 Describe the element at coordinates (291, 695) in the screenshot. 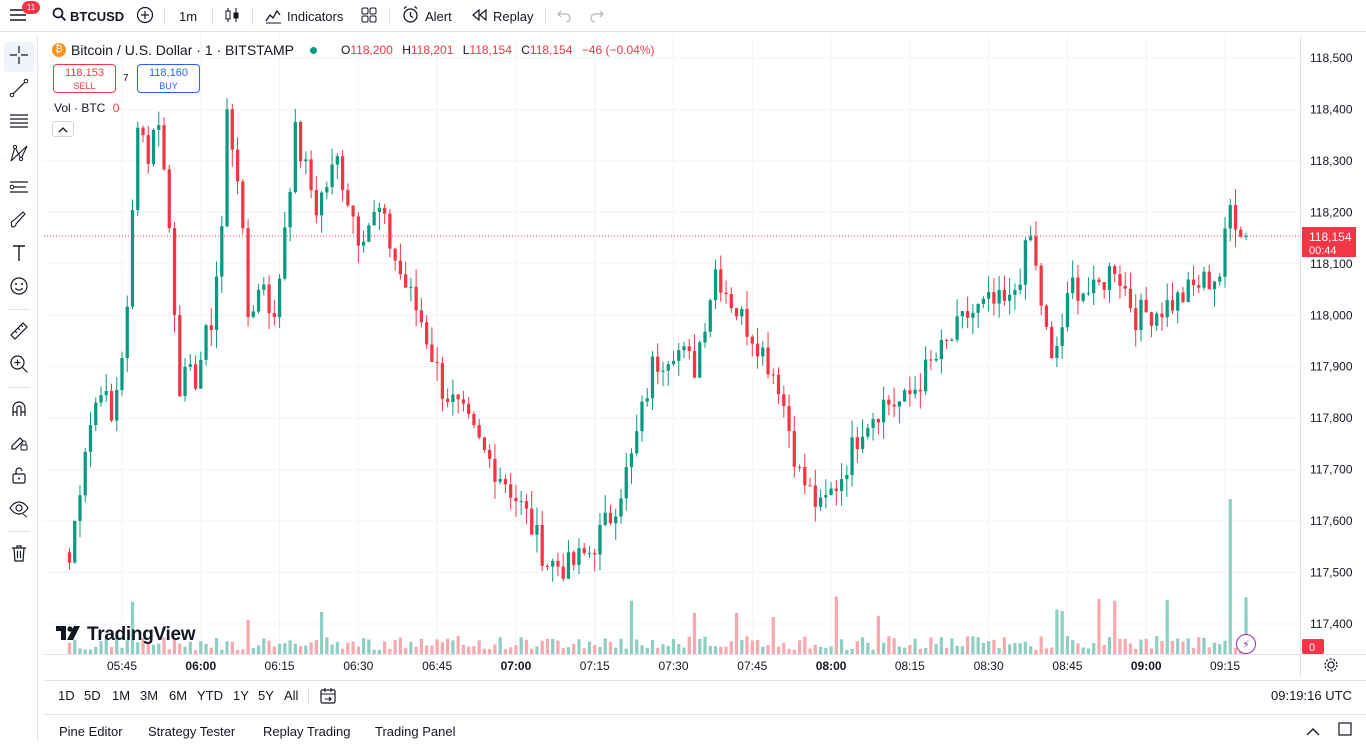

I see `range-all: All` at that location.